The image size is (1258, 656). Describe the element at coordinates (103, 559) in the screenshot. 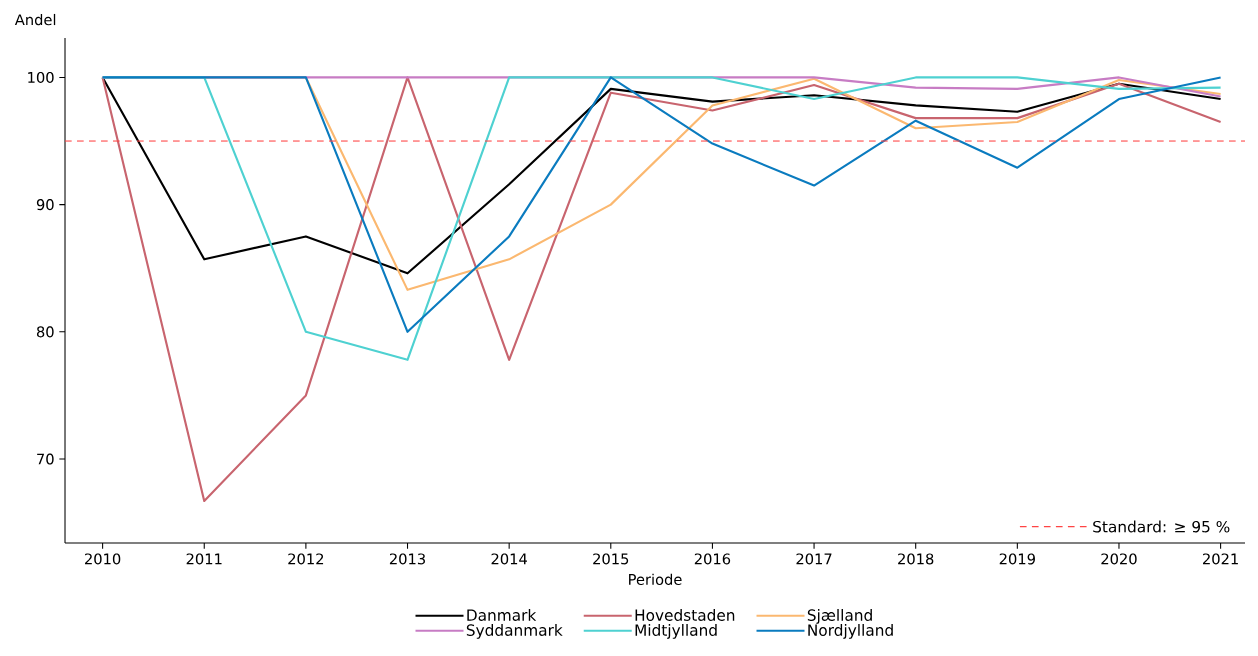

I see `x-tick-label: 2010` at that location.